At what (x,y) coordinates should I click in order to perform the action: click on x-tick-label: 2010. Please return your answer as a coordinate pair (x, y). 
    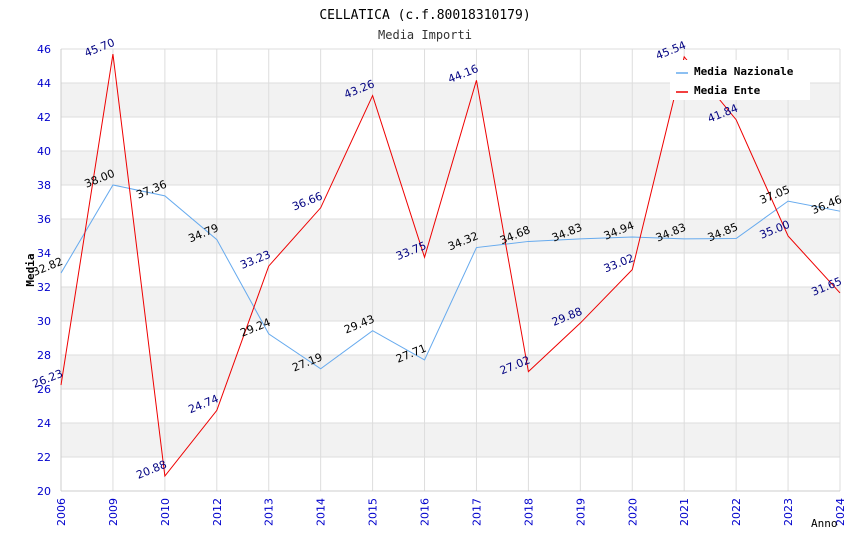
    Looking at the image, I should click on (165, 512).